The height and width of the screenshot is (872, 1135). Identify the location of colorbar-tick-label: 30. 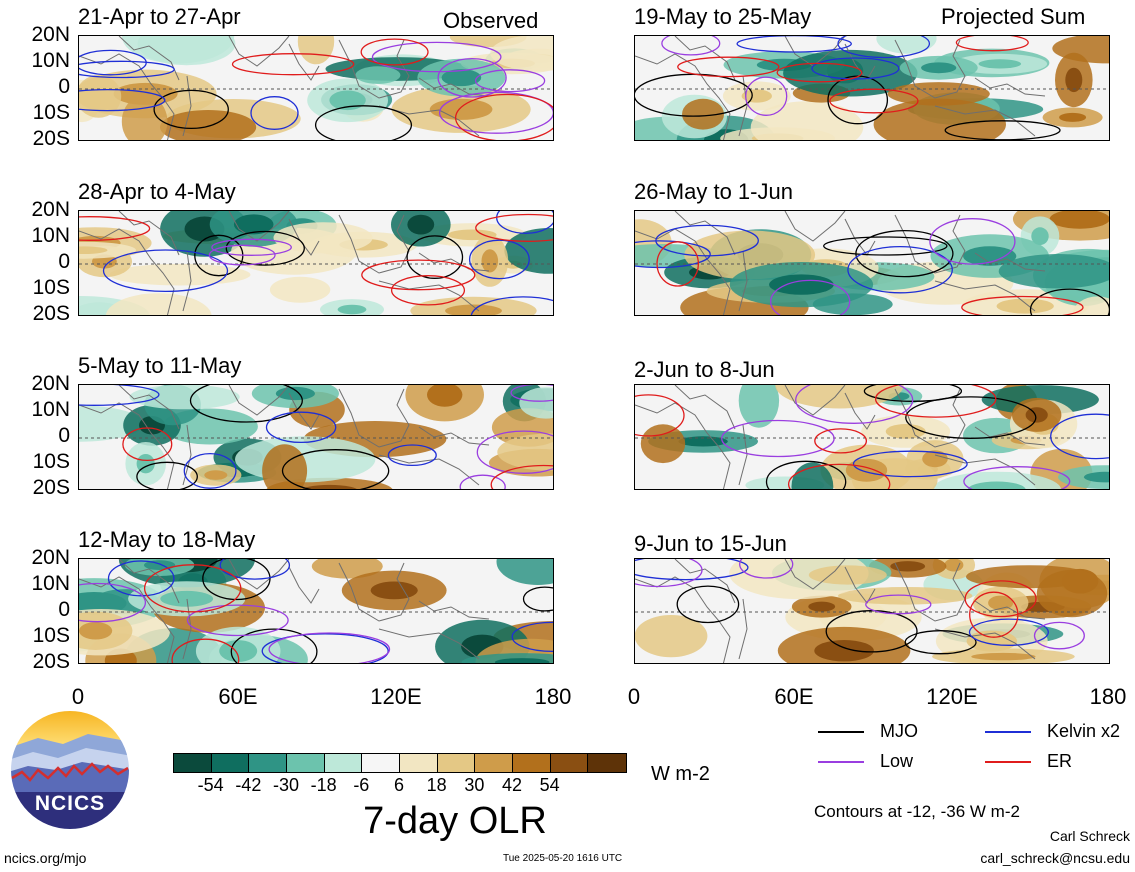
(474, 785).